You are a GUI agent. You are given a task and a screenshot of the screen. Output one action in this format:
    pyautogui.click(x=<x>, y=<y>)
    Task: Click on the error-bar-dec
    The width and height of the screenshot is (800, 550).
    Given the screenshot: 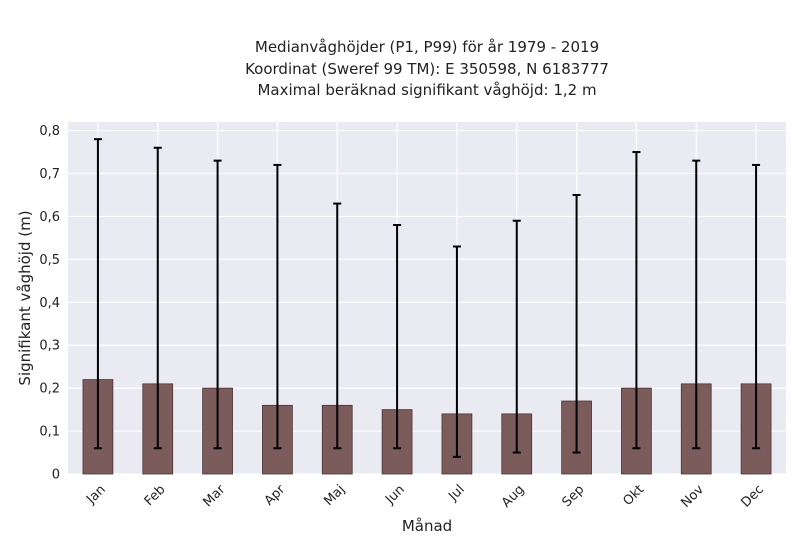 What is the action you would take?
    pyautogui.click(x=756, y=306)
    